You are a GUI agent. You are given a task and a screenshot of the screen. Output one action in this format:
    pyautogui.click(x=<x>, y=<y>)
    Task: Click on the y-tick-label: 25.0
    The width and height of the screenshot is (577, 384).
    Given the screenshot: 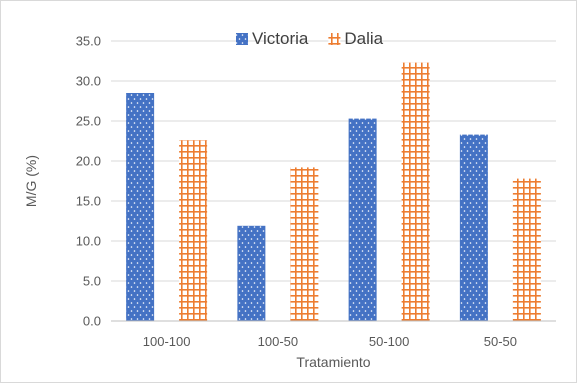 What is the action you would take?
    pyautogui.click(x=88, y=121)
    